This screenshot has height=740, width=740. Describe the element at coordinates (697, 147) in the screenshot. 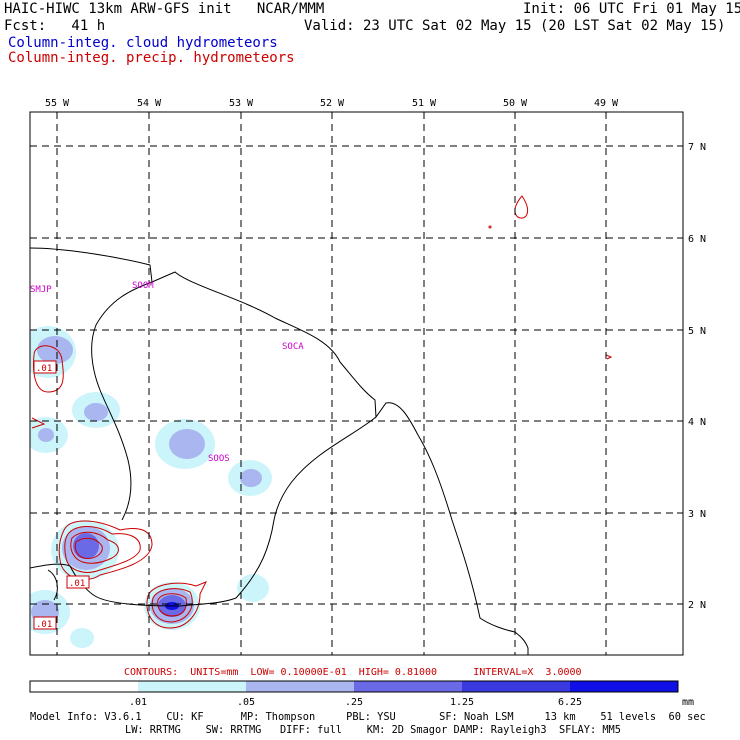

I see `lat-label-7n: 7 N` at that location.